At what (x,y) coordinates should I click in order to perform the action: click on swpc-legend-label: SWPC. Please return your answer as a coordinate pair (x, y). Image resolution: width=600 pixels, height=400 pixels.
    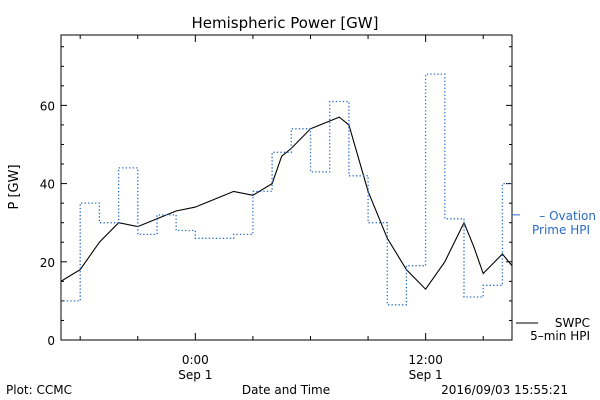
    Looking at the image, I should click on (572, 323).